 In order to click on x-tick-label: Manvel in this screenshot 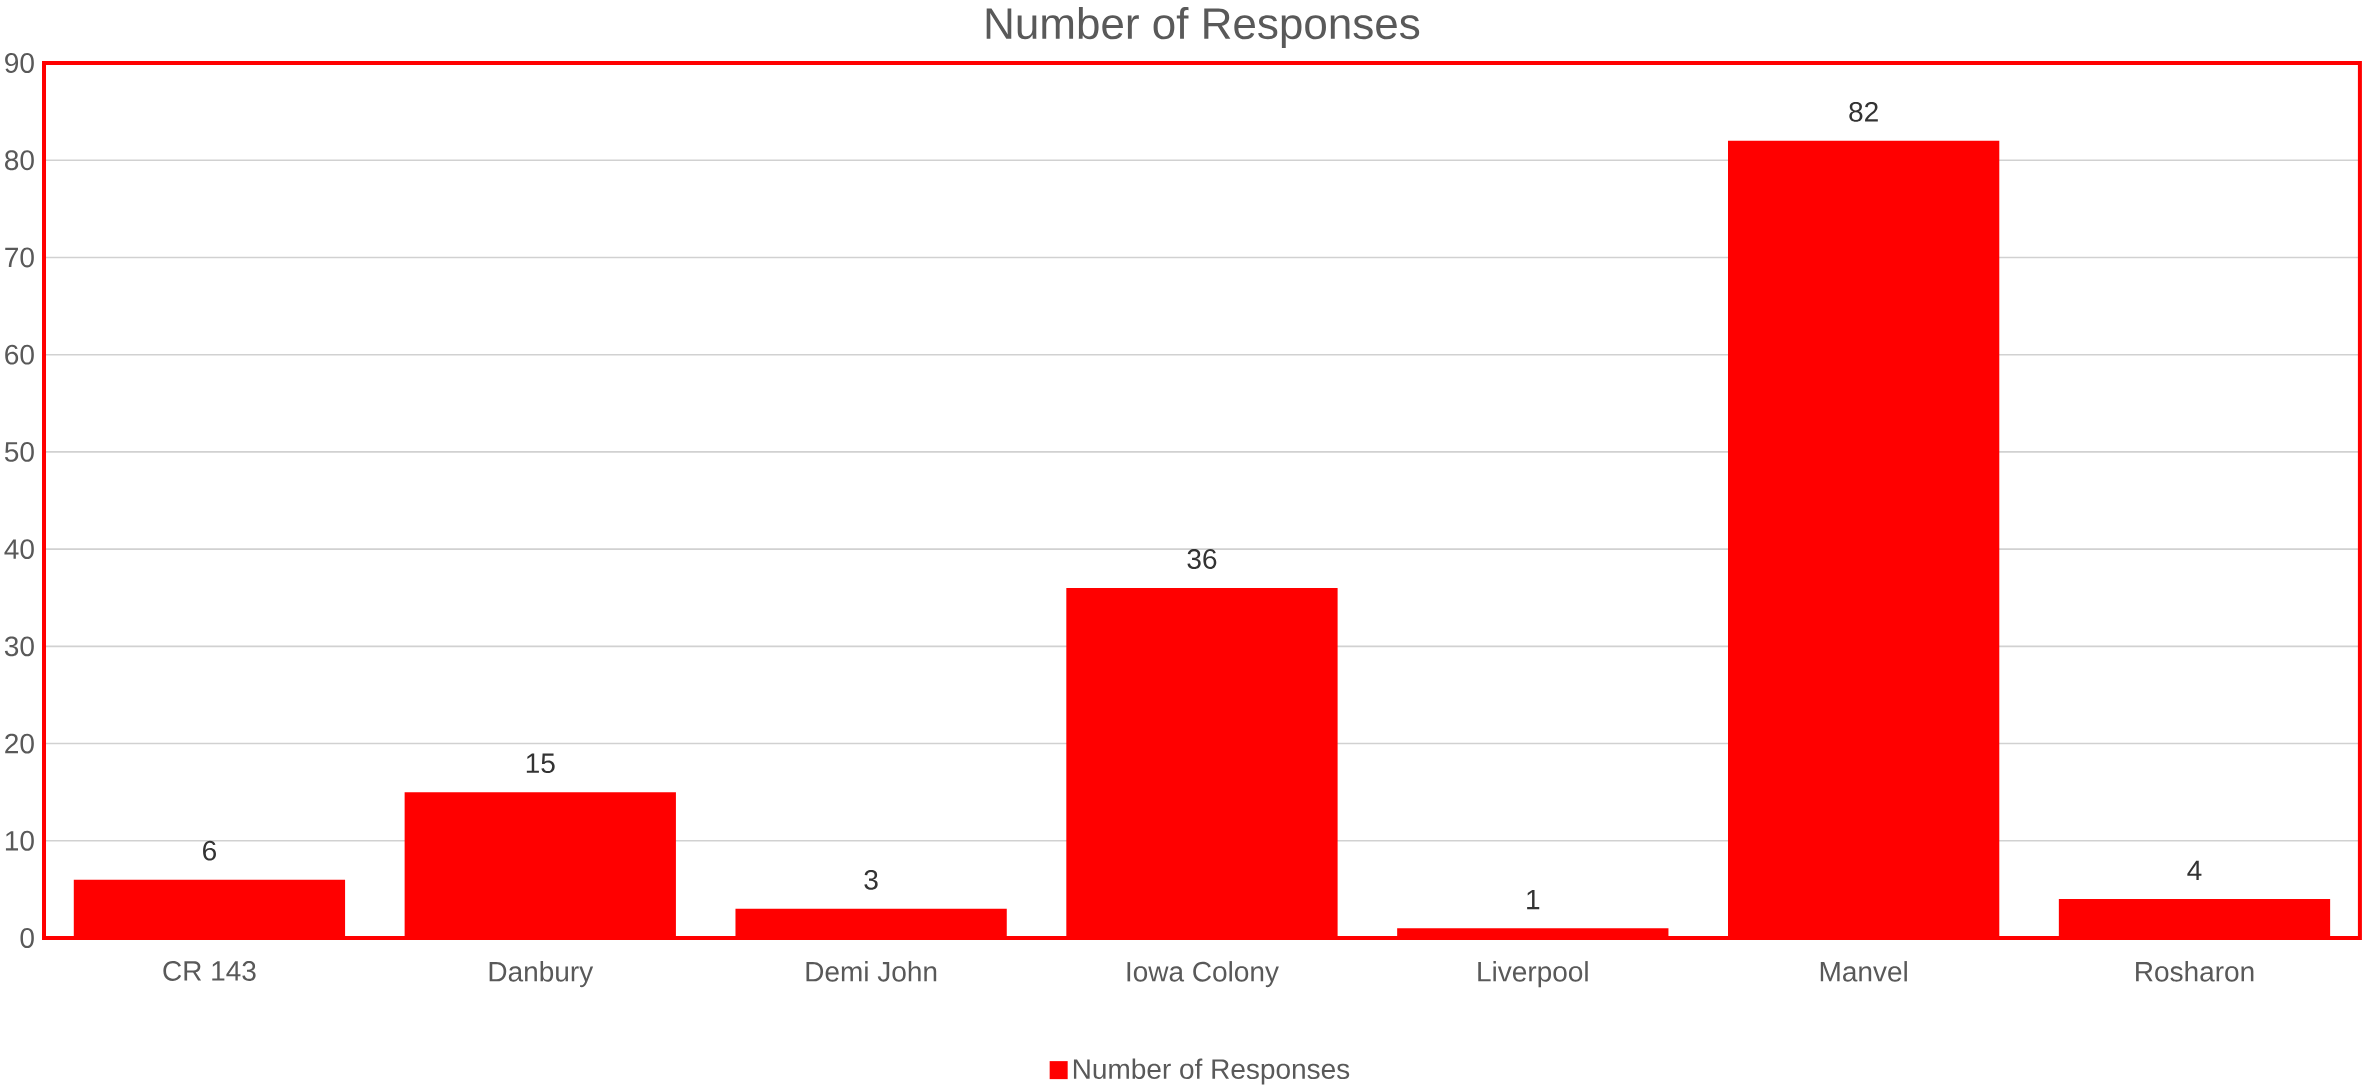, I will do `click(1863, 971)`.